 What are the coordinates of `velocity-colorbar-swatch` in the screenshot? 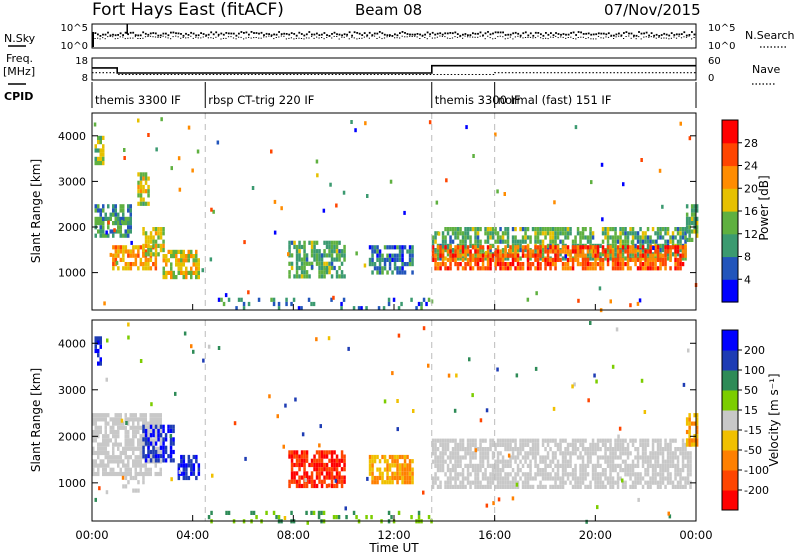 It's located at (730, 440).